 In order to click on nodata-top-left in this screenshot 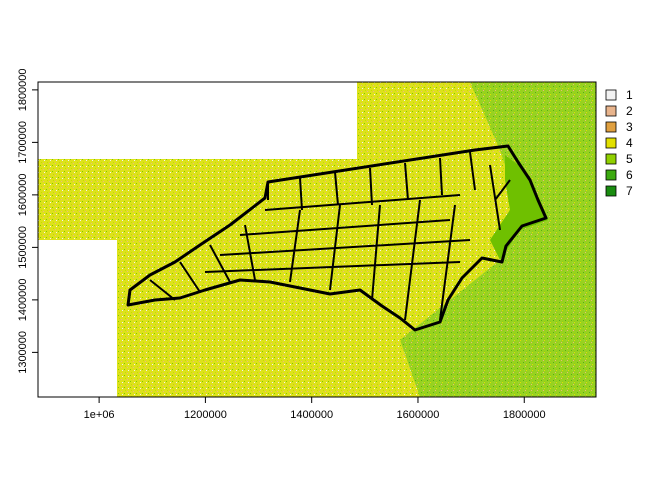, I will do `click(197, 120)`.